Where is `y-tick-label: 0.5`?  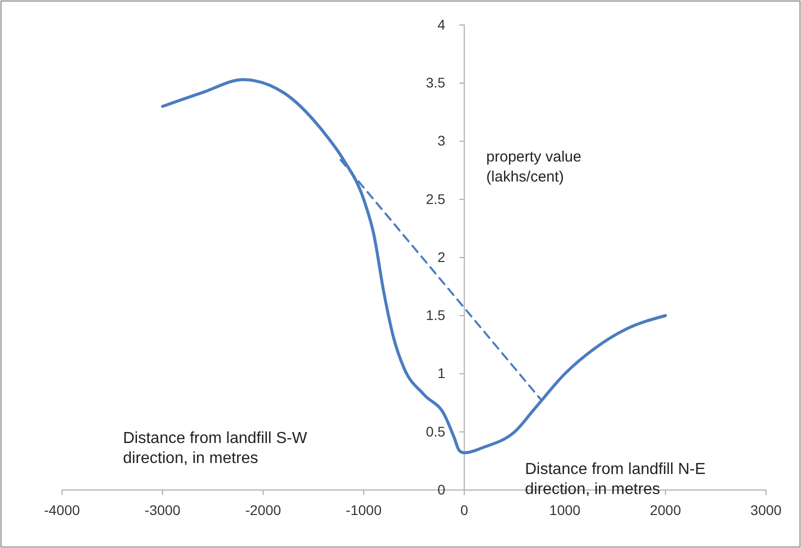
y-tick-label: 0.5 is located at coordinates (436, 431).